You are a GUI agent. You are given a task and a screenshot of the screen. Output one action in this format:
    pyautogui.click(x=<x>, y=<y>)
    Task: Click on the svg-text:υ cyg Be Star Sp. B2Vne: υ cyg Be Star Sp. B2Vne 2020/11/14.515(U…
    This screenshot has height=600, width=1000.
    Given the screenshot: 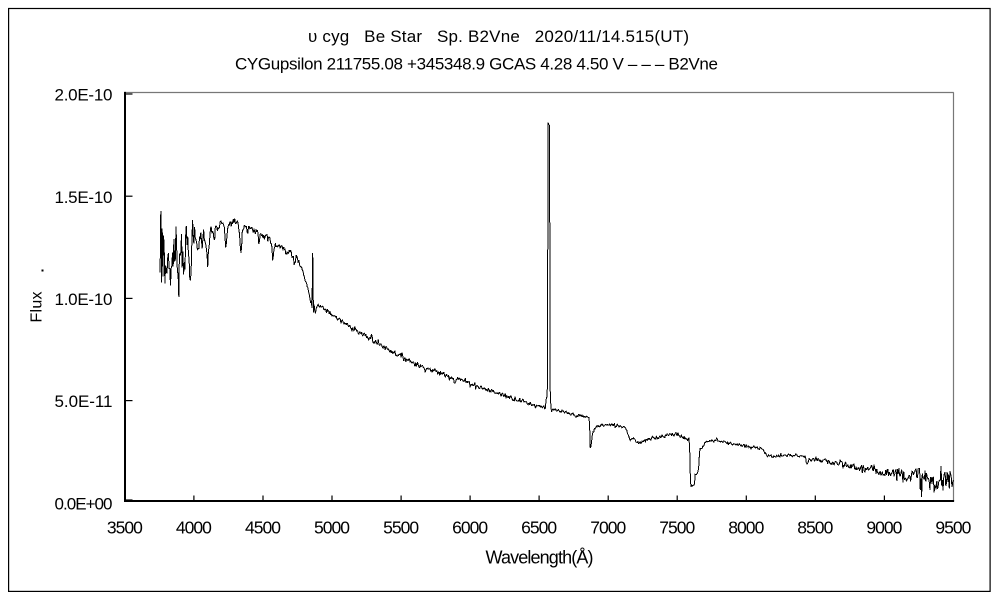 What is the action you would take?
    pyautogui.click(x=498, y=36)
    